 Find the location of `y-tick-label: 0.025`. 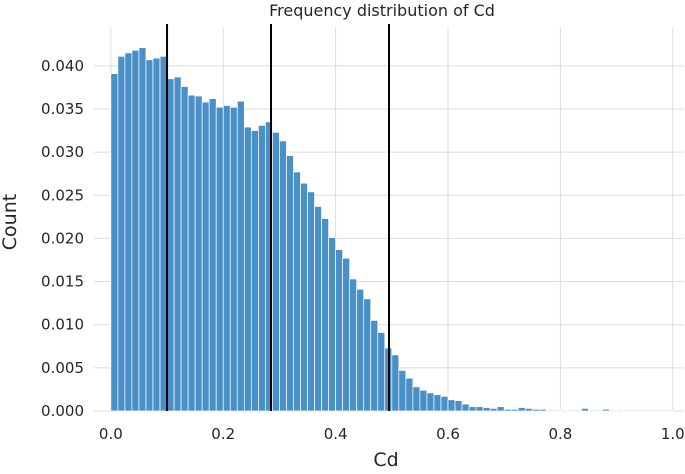

y-tick-label: 0.025 is located at coordinates (62, 195).